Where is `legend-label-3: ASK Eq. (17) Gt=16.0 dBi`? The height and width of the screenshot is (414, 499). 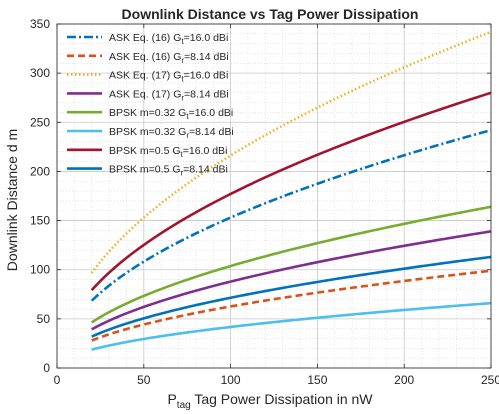
legend-label-3: ASK Eq. (17) Gt=16.0 dBi is located at coordinates (168, 77).